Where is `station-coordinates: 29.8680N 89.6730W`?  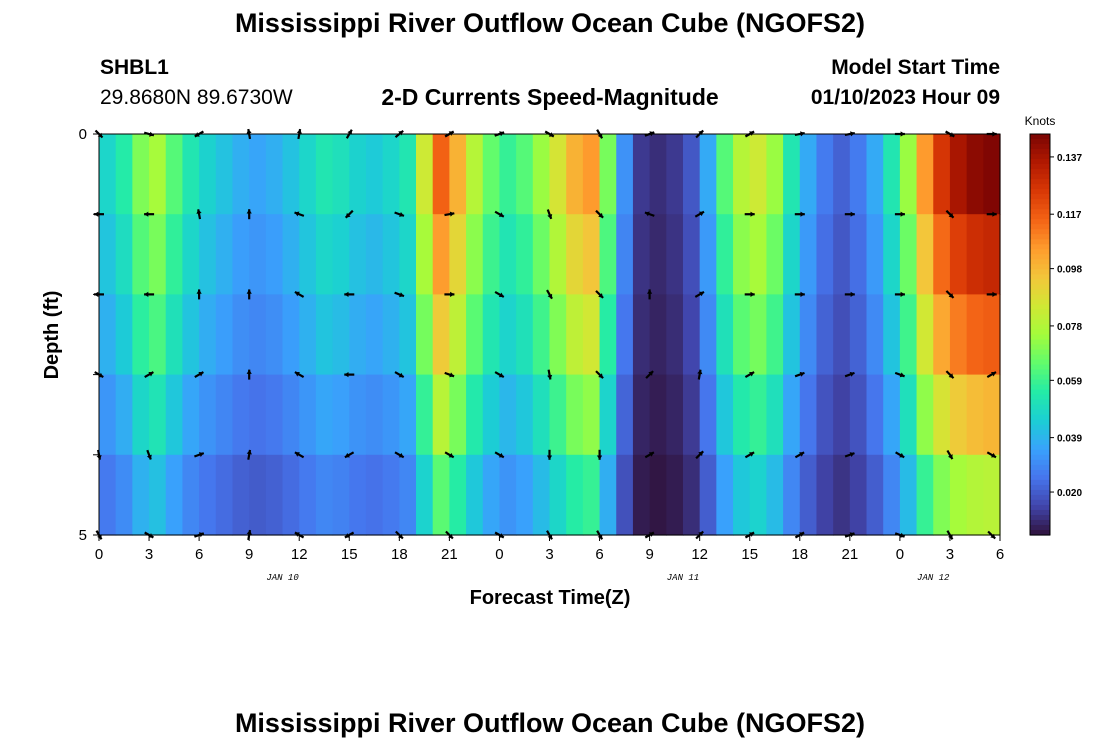
station-coordinates: 29.8680N 89.6730W is located at coordinates (196, 97).